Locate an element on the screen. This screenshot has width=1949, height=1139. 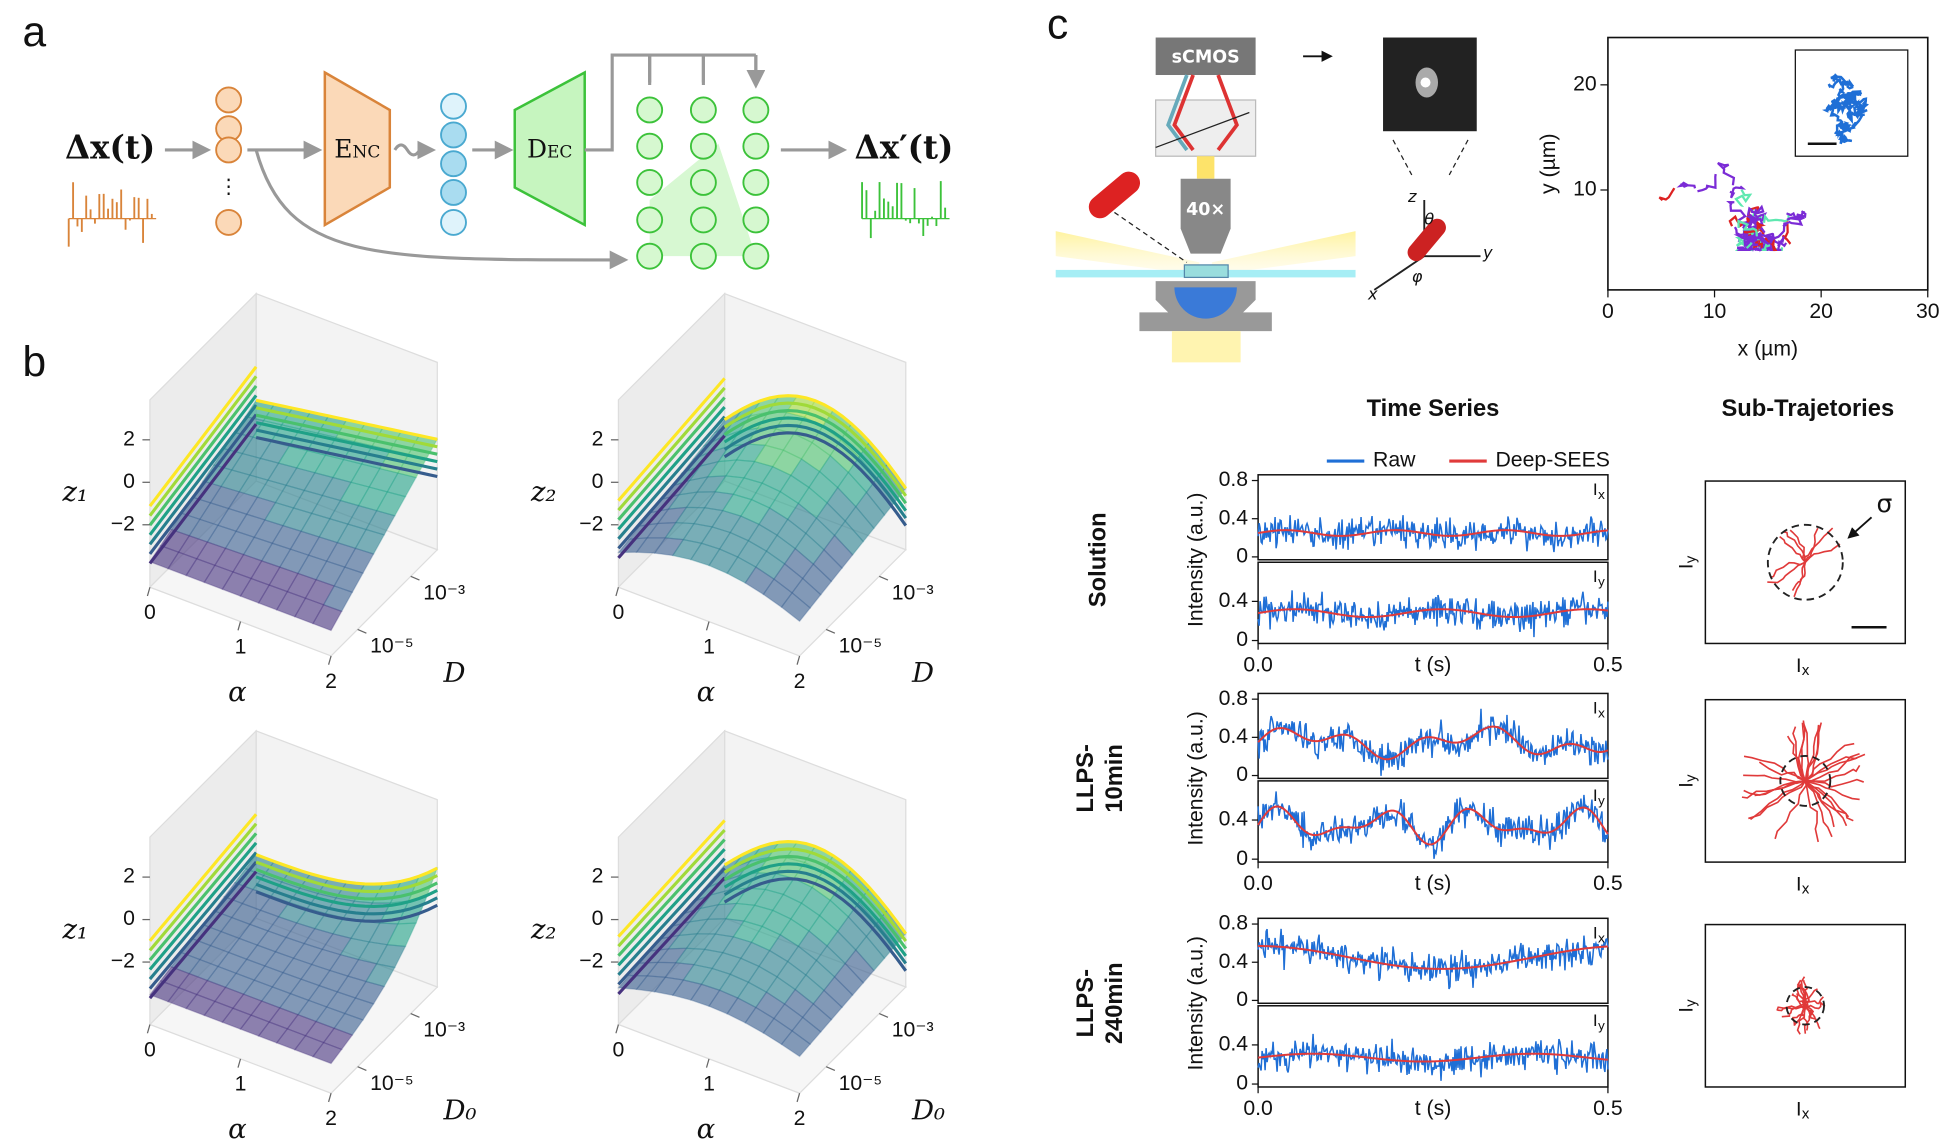
plot-frame is located at coordinates (1433, 961).